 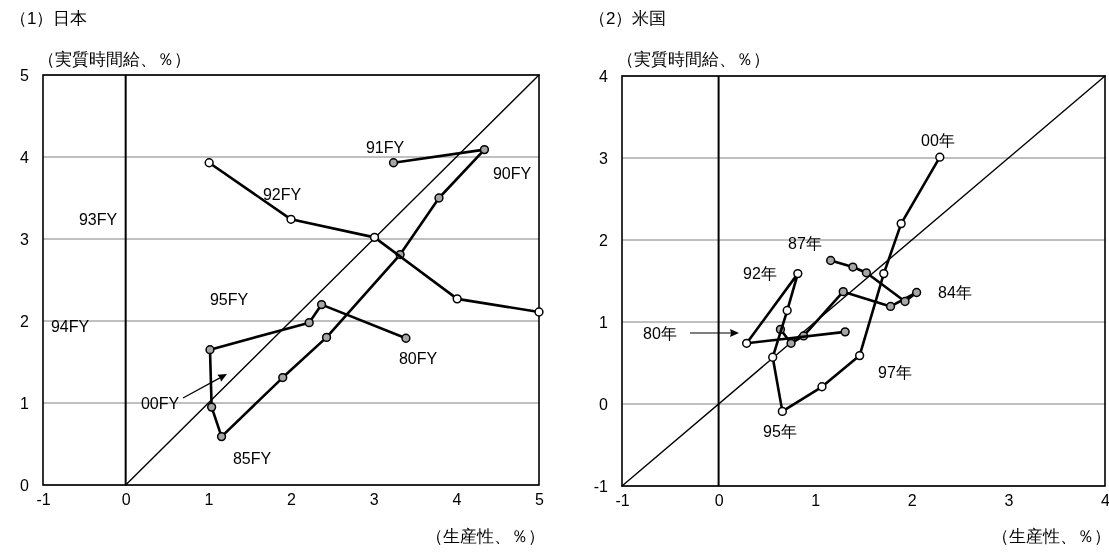 What do you see at coordinates (955, 292) in the screenshot?
I see `annotation: 84年` at bounding box center [955, 292].